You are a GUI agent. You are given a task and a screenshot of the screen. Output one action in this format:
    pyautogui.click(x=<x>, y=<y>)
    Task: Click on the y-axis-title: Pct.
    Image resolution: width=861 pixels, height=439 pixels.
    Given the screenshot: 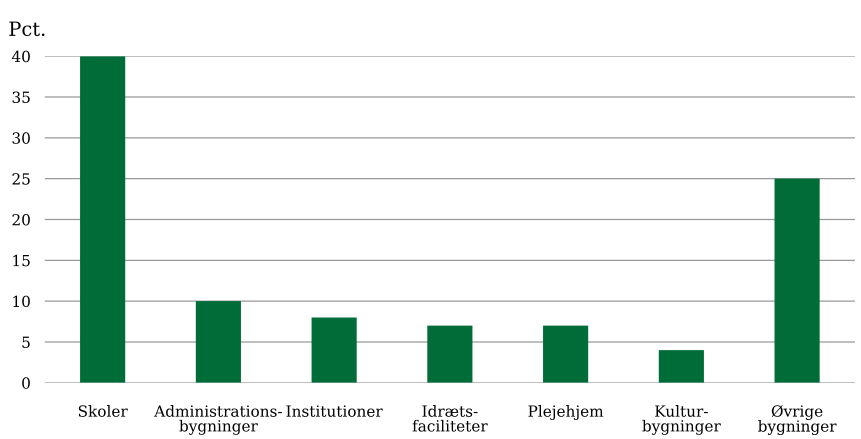 What is the action you would take?
    pyautogui.click(x=26, y=29)
    